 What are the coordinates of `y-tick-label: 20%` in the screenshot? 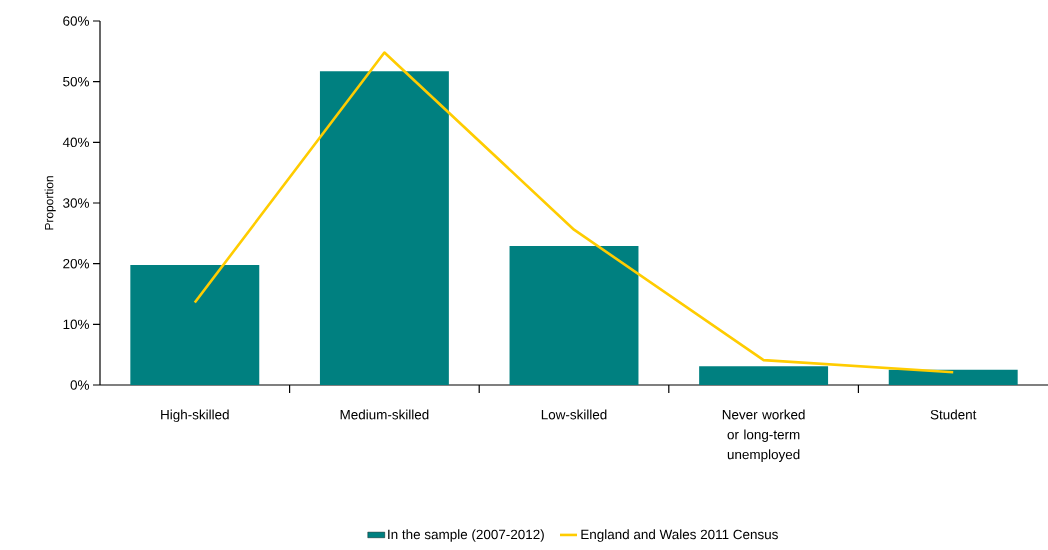 It's located at (76, 263).